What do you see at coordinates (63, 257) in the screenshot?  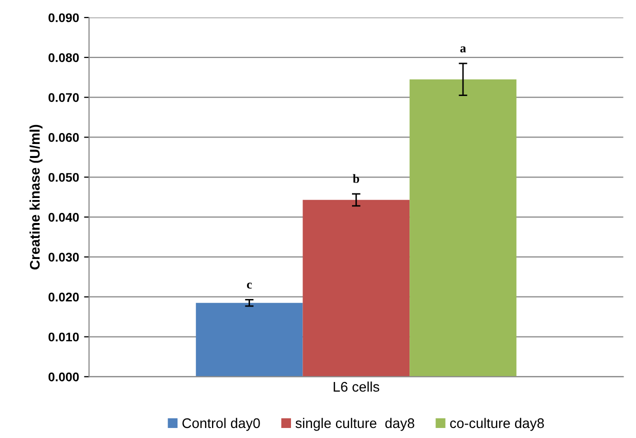 I see `y-tick-label: 0.030` at bounding box center [63, 257].